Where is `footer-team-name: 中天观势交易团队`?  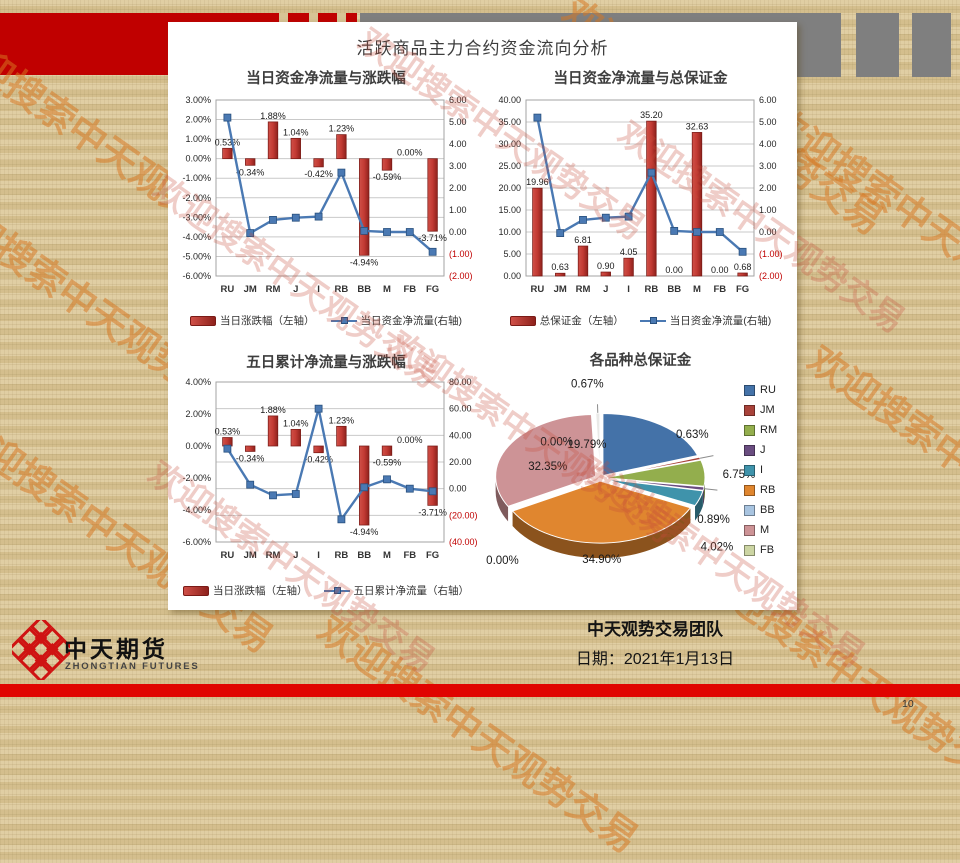 footer-team-name: 中天观势交易团队 is located at coordinates (655, 627).